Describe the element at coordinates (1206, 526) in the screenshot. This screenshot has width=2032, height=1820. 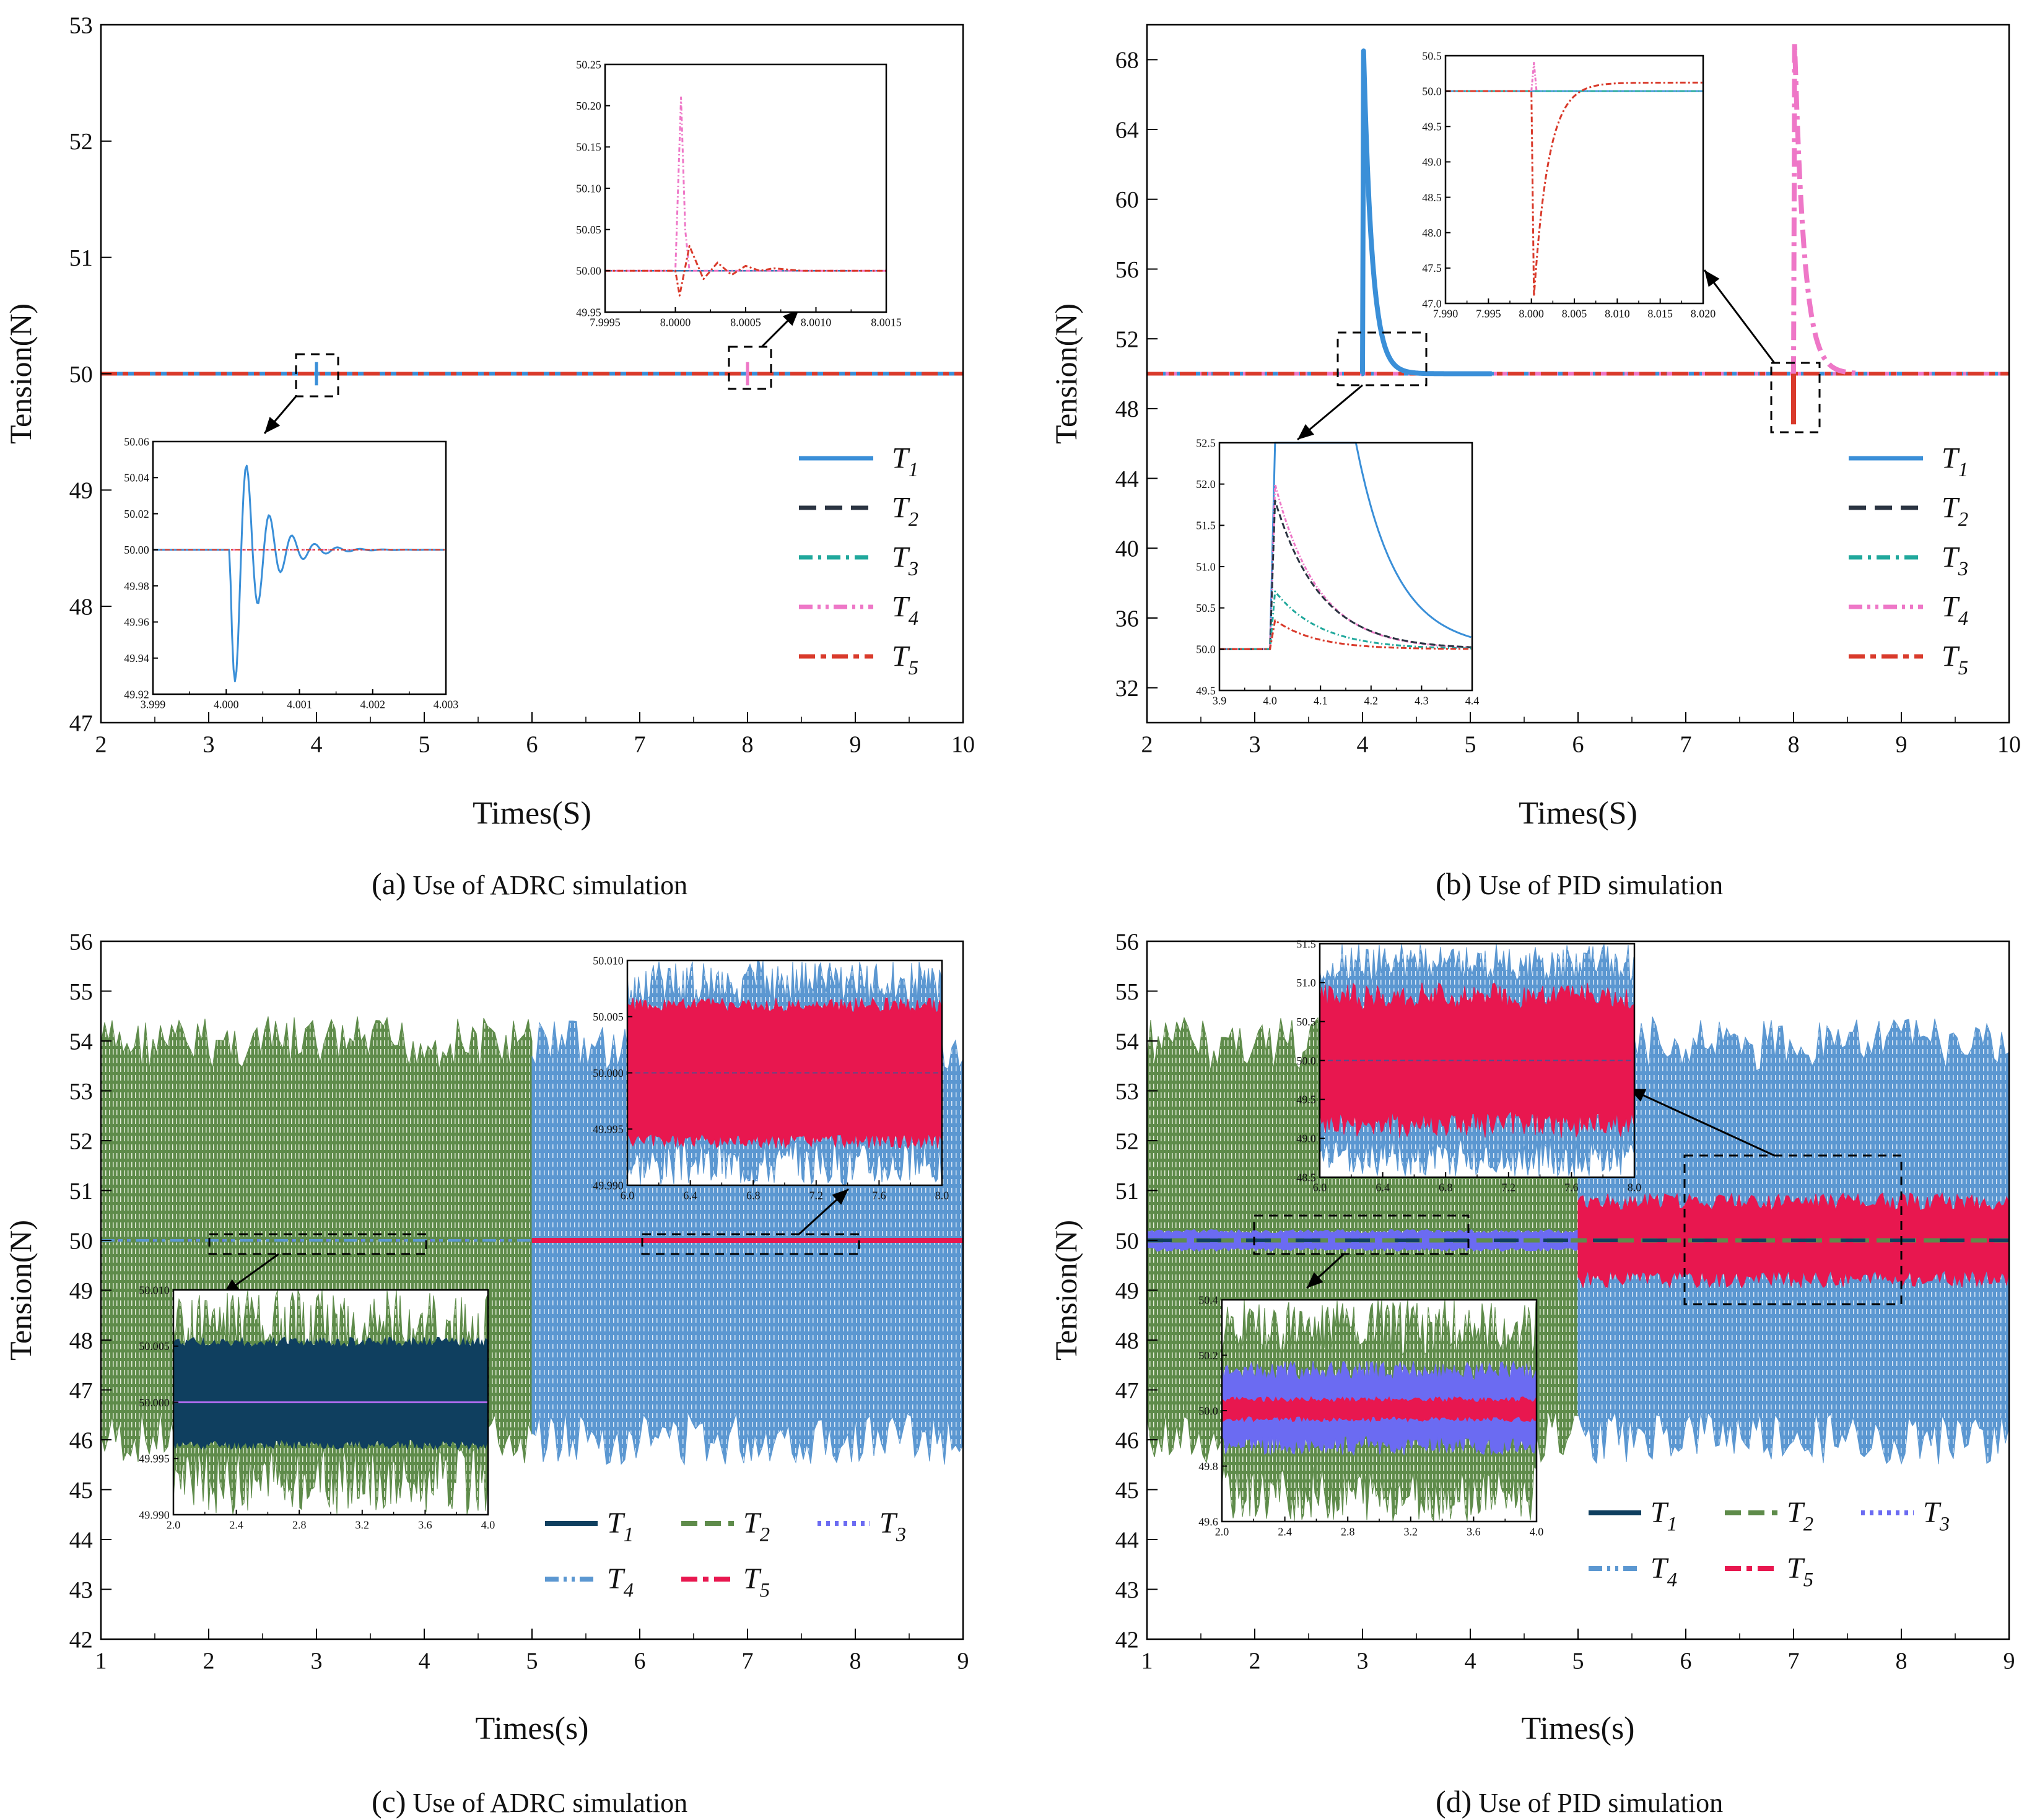
I see `y-tick-label: 51.5` at that location.